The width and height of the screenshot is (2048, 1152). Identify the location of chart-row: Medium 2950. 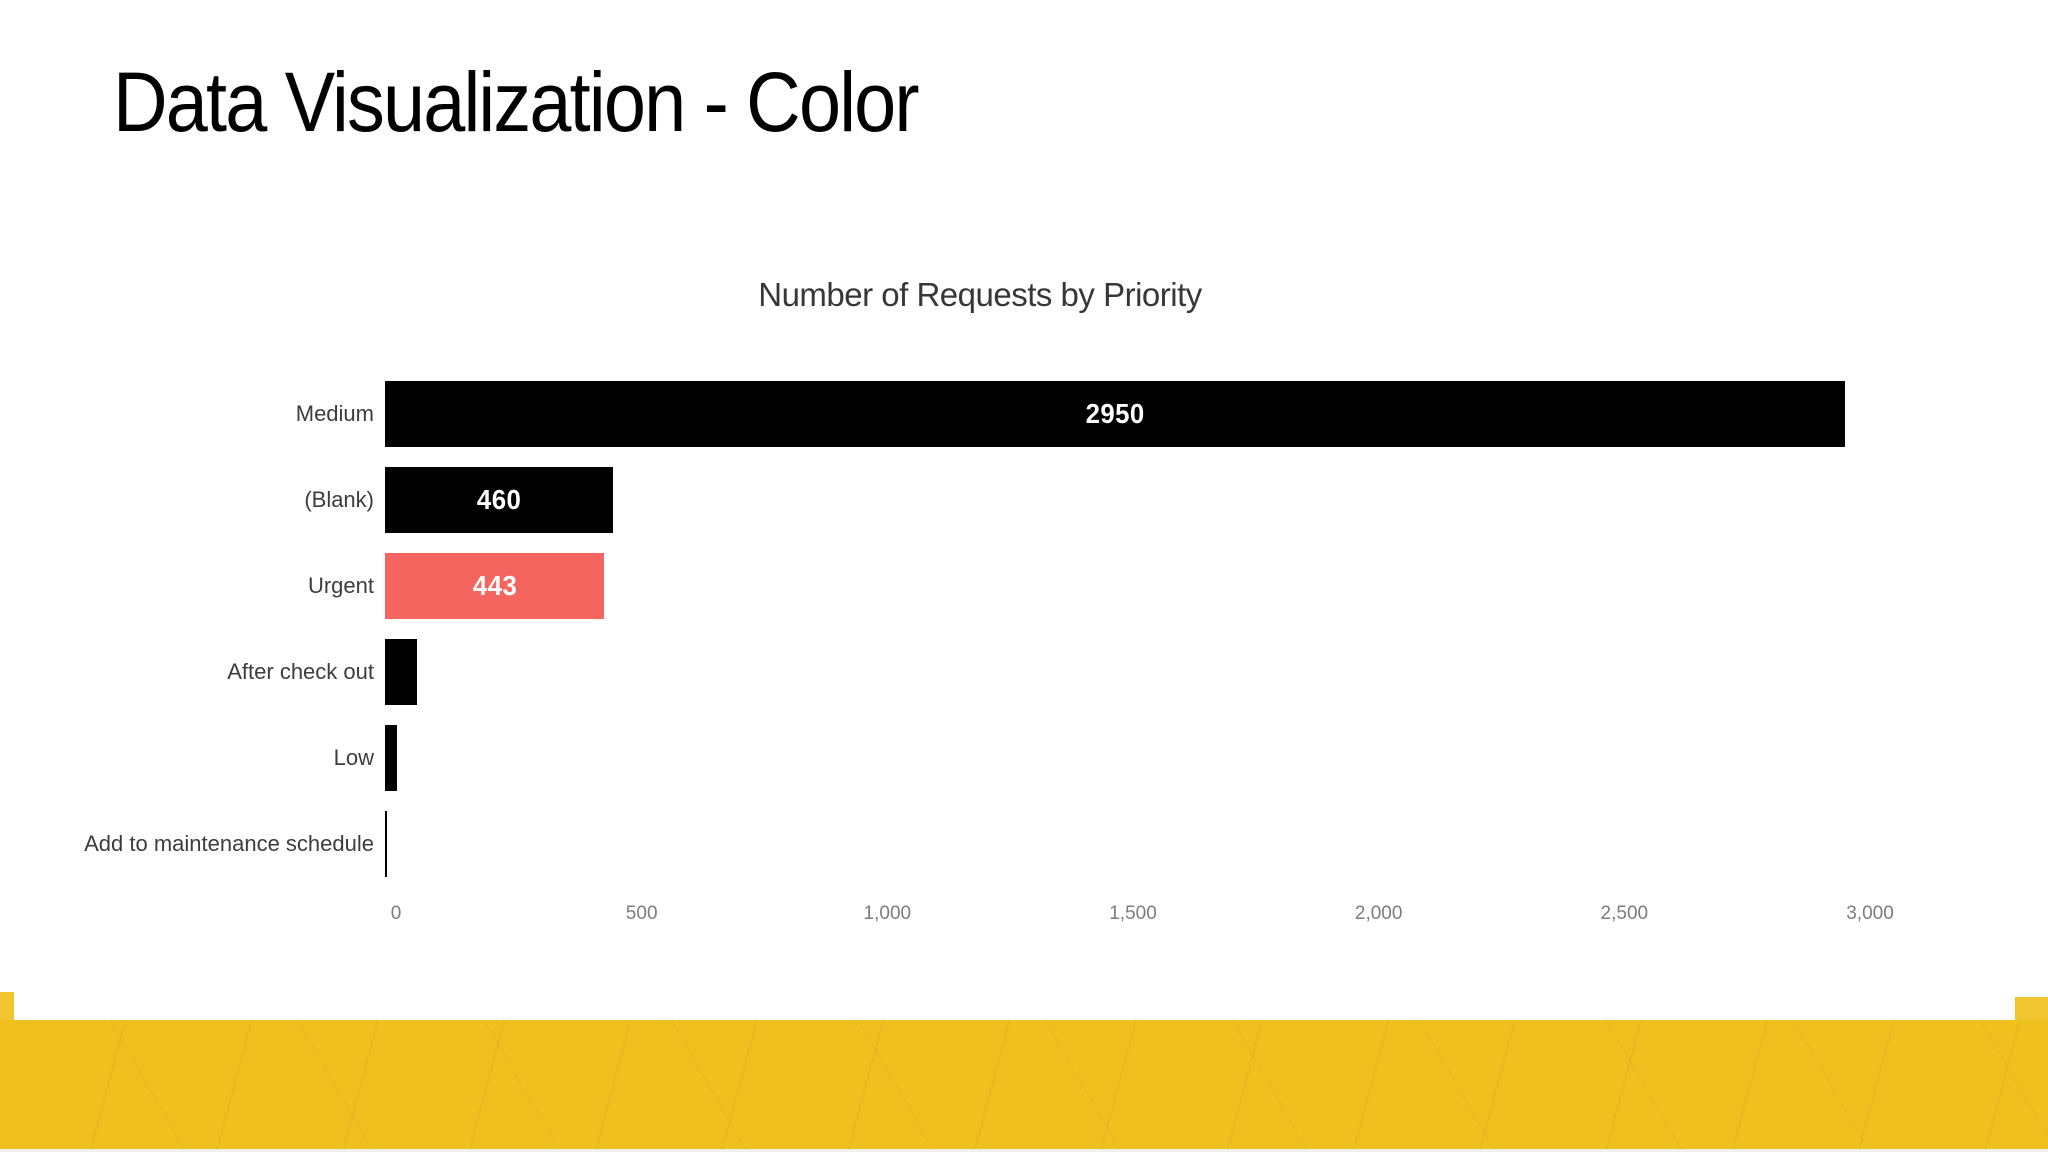
(965, 414).